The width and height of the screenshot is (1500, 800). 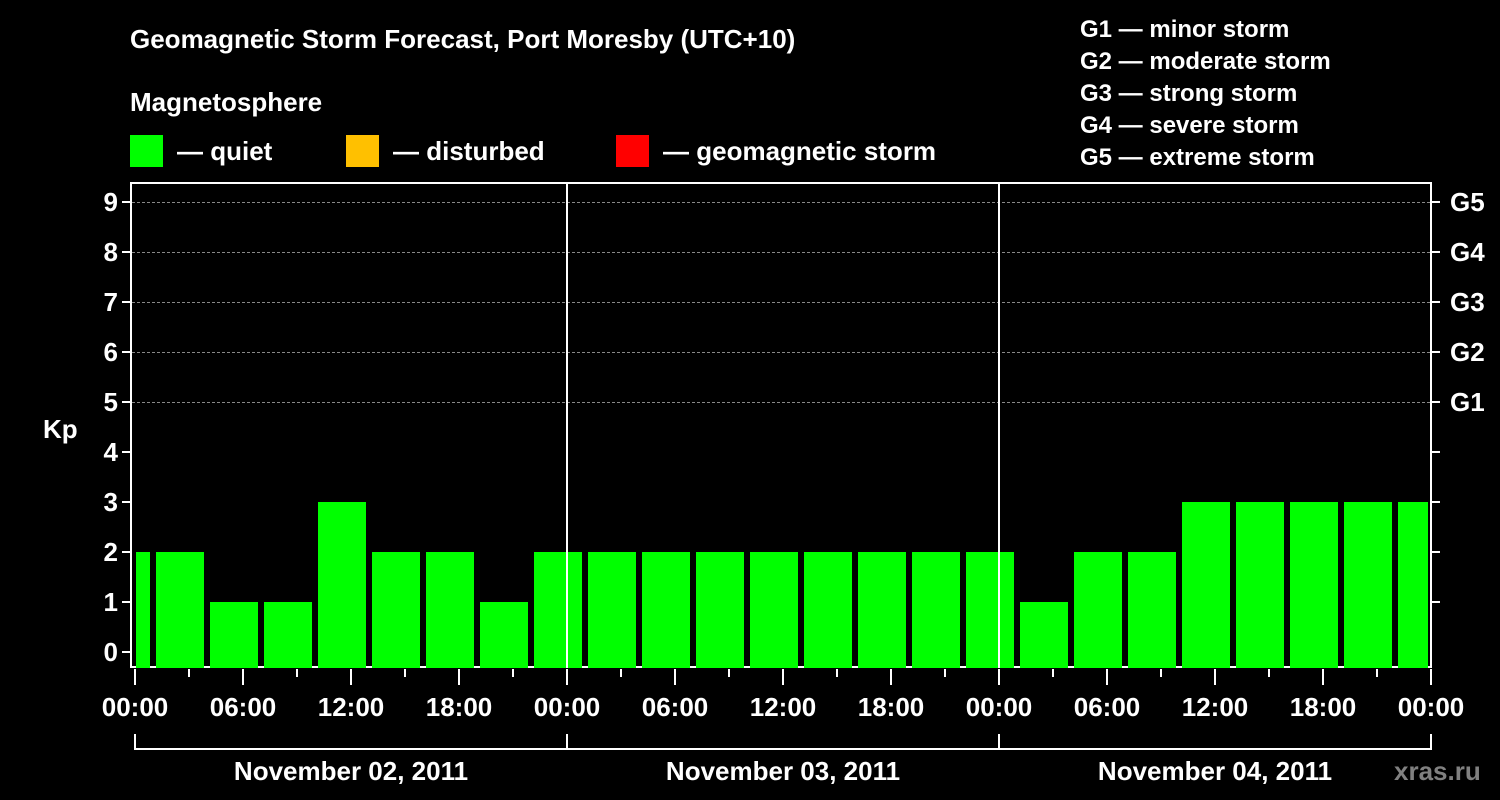 I want to click on legend-label: — quiet, so click(x=225, y=151).